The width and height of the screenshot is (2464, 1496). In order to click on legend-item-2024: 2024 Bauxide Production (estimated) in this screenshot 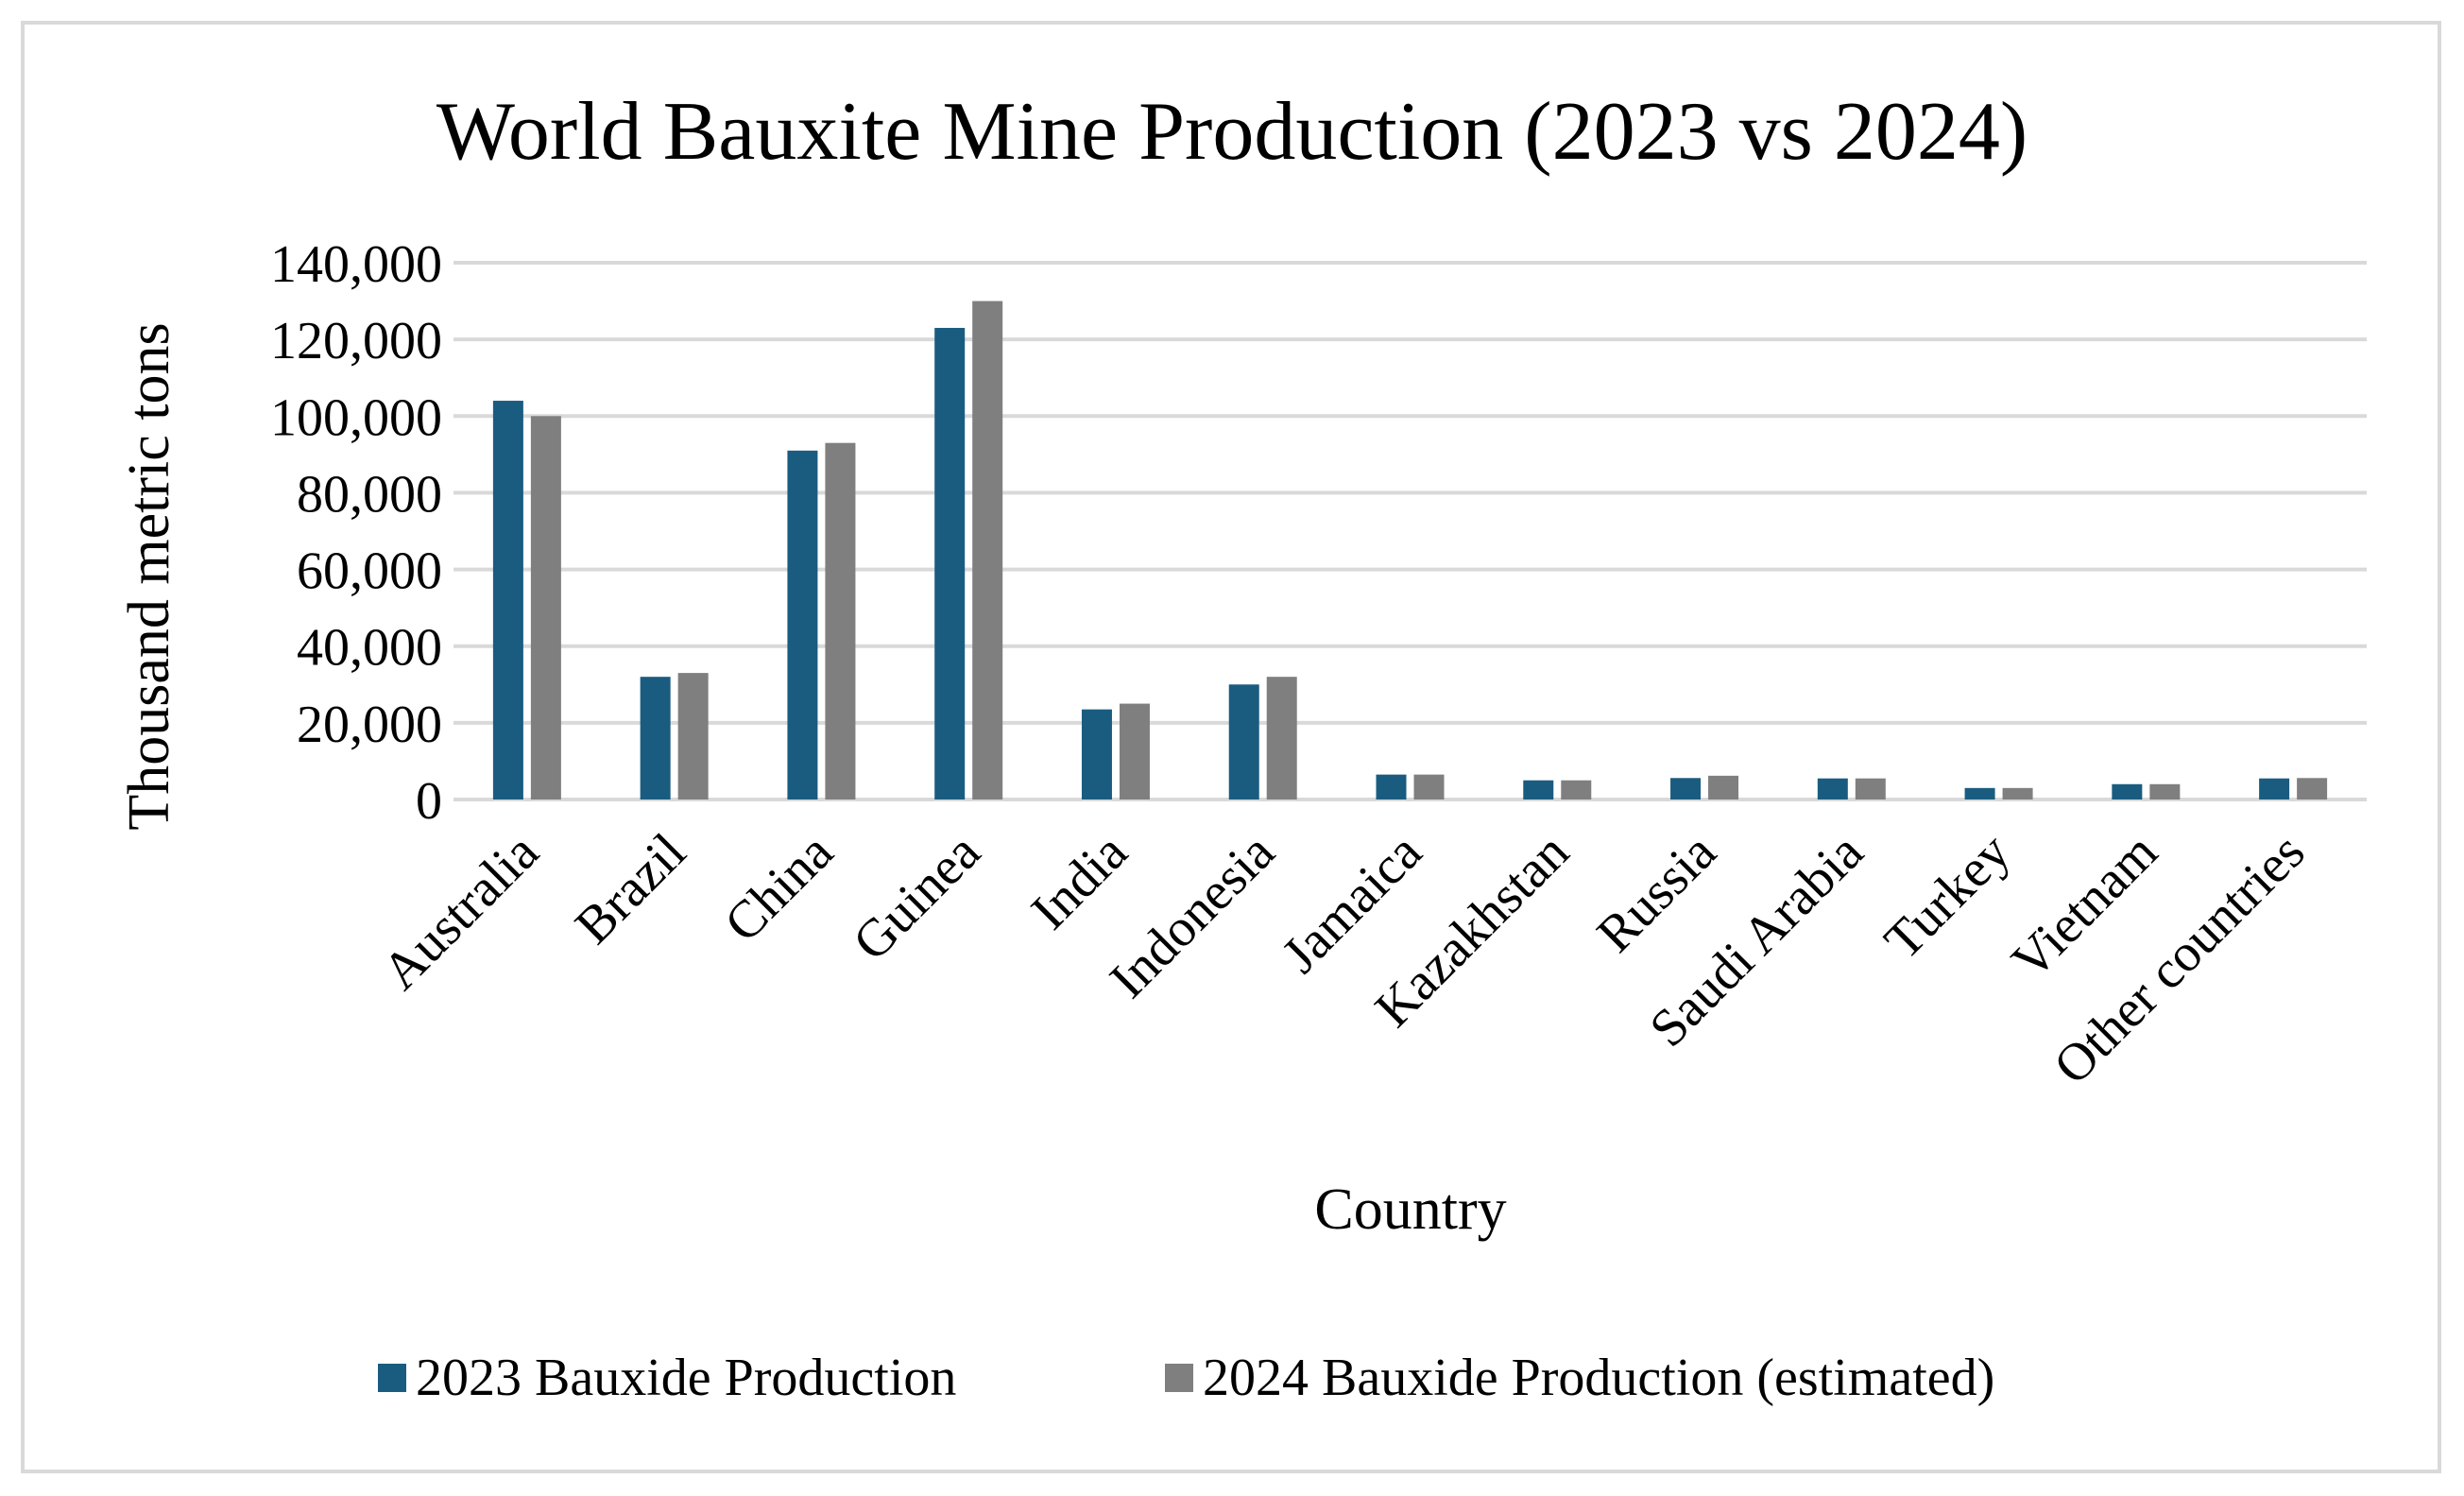, I will do `click(1579, 1378)`.